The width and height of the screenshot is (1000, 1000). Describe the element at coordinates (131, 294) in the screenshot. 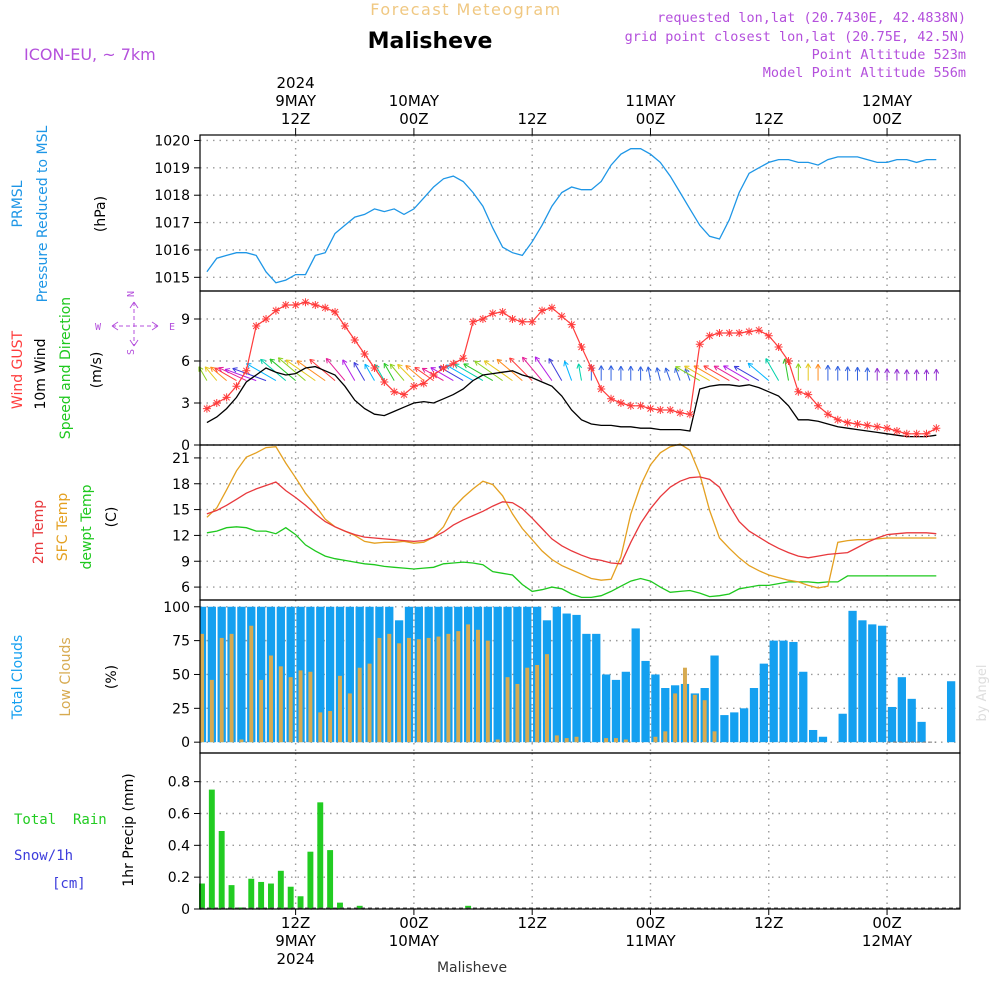

I see `compass-north: N` at that location.